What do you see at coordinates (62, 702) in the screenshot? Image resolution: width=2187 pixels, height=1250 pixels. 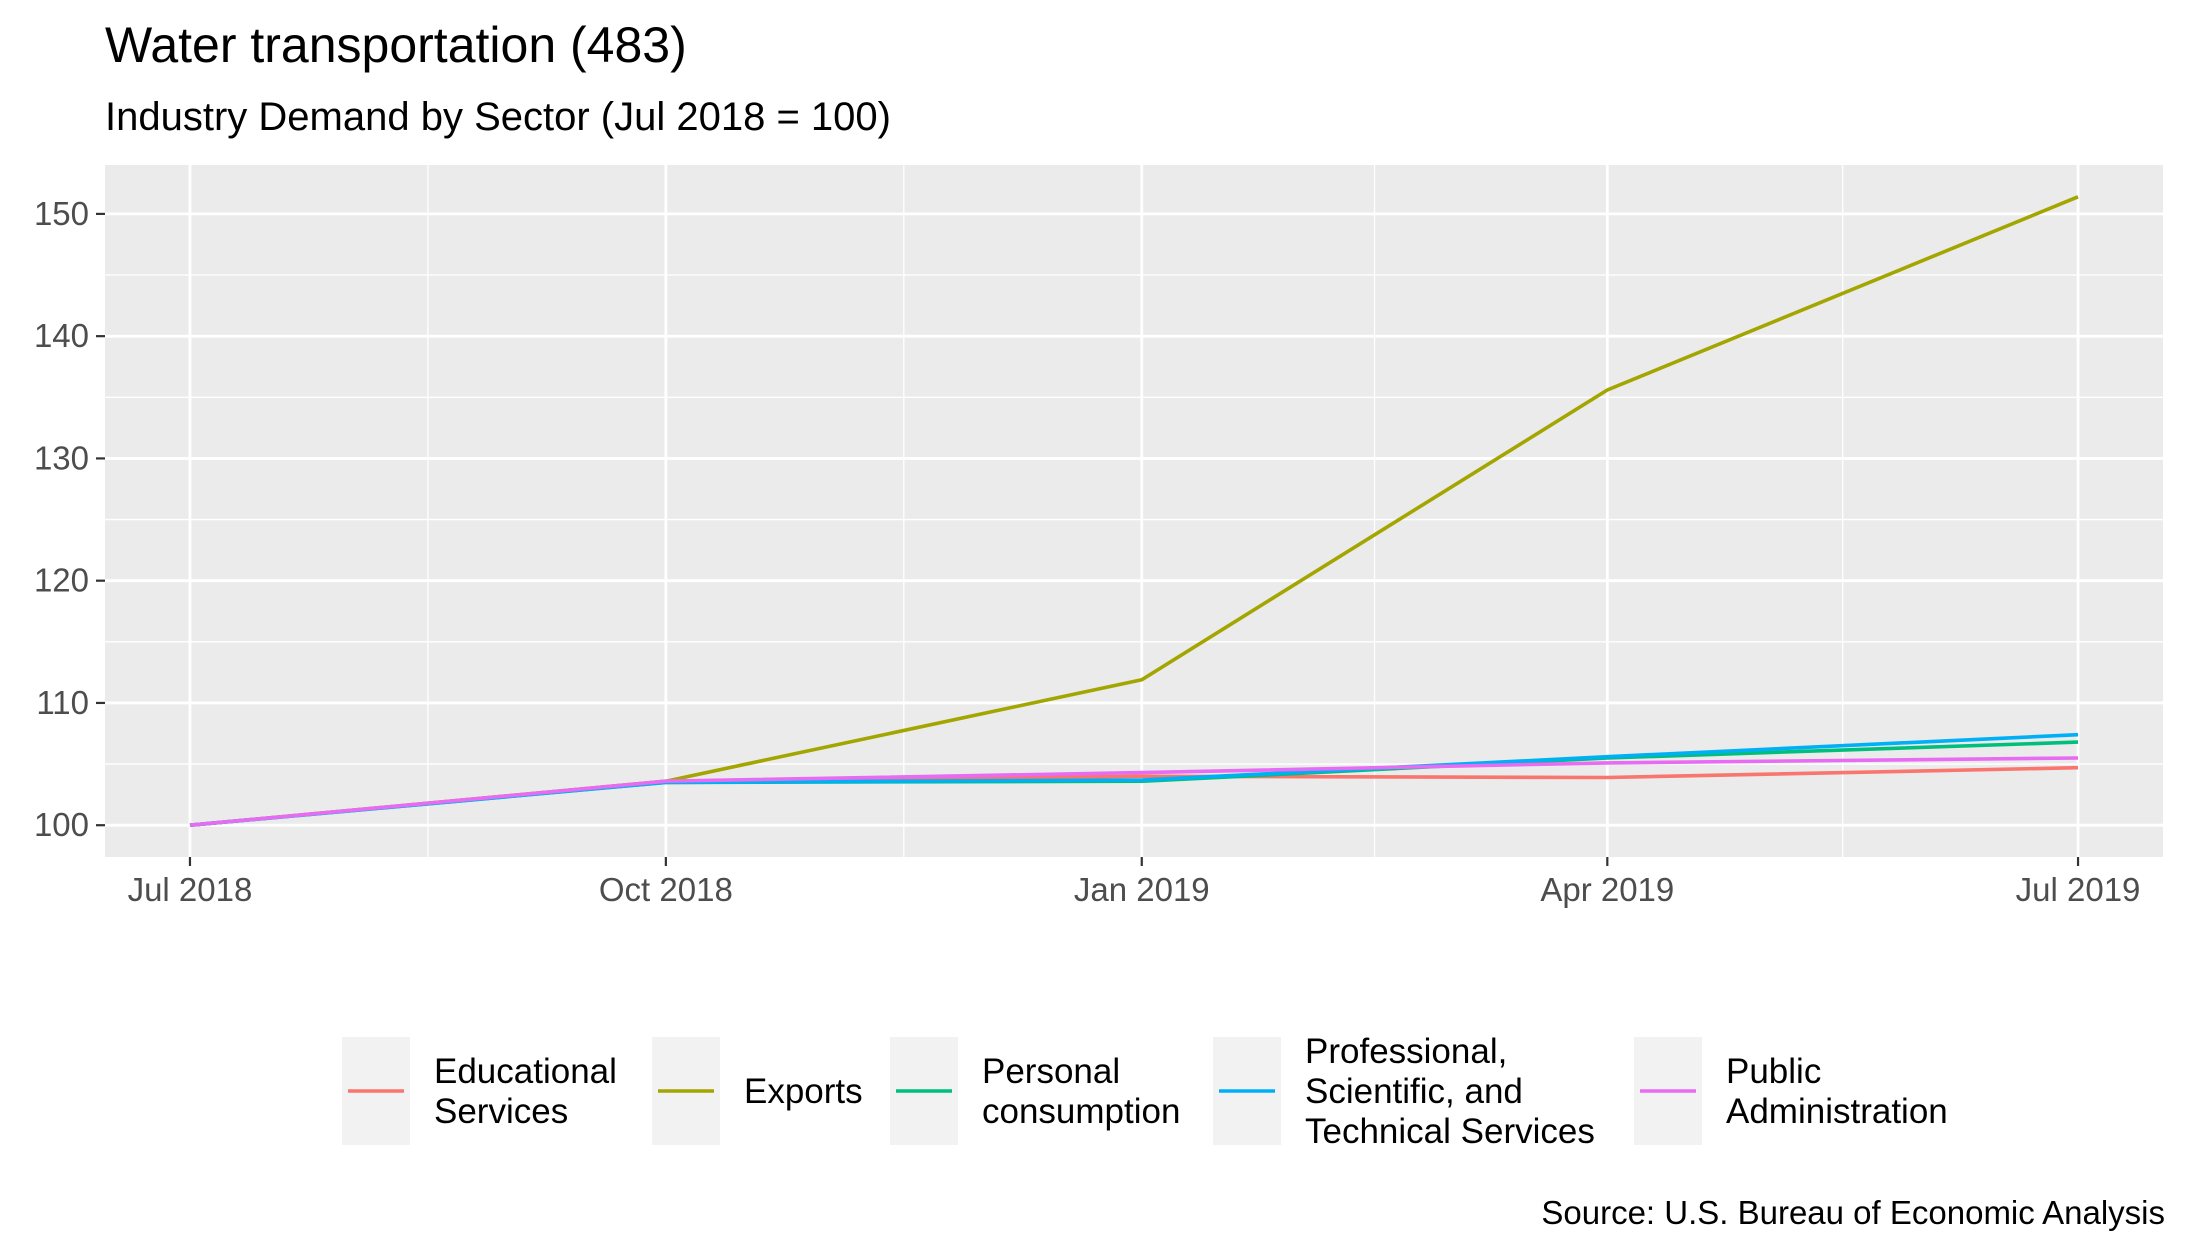 I see `y-tick-label: 110` at bounding box center [62, 702].